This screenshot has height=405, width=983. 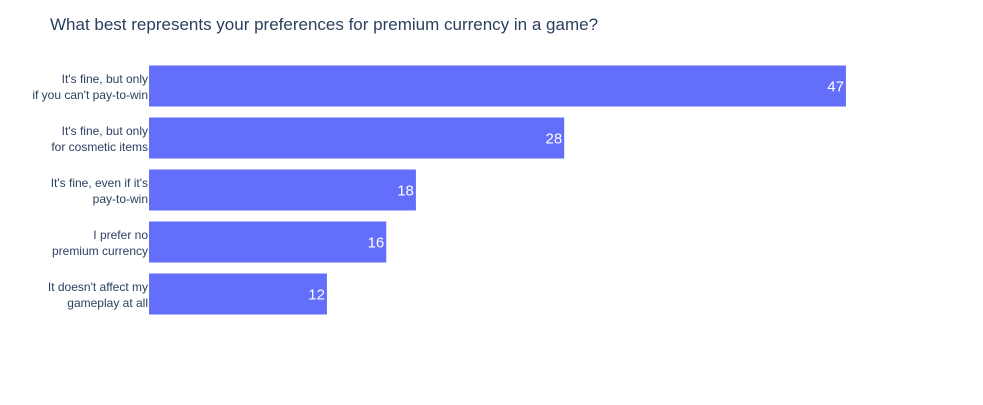 What do you see at coordinates (120, 235) in the screenshot?
I see `category-label-line: I prefer no` at bounding box center [120, 235].